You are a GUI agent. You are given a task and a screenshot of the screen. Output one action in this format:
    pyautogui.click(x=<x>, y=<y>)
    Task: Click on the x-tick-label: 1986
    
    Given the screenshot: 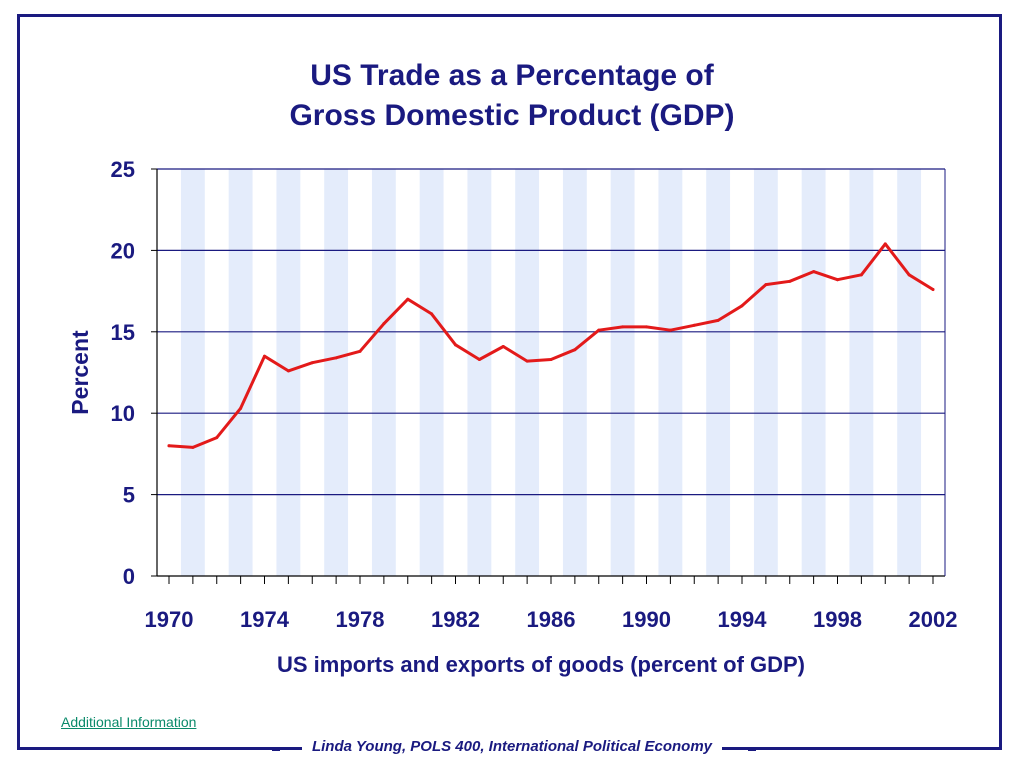 What is the action you would take?
    pyautogui.click(x=551, y=619)
    